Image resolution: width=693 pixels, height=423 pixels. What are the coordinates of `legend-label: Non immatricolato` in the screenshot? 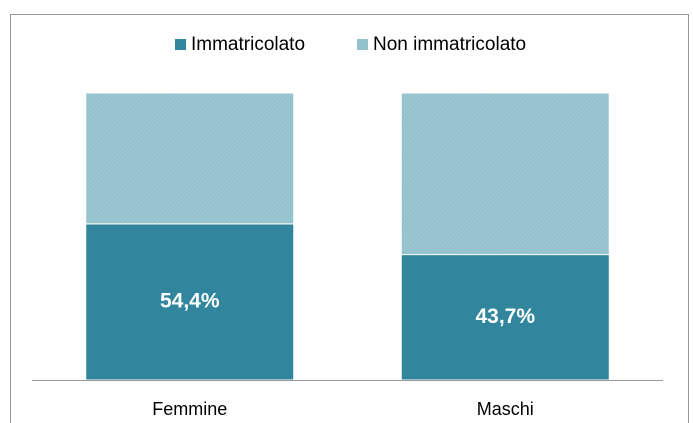 It's located at (449, 44).